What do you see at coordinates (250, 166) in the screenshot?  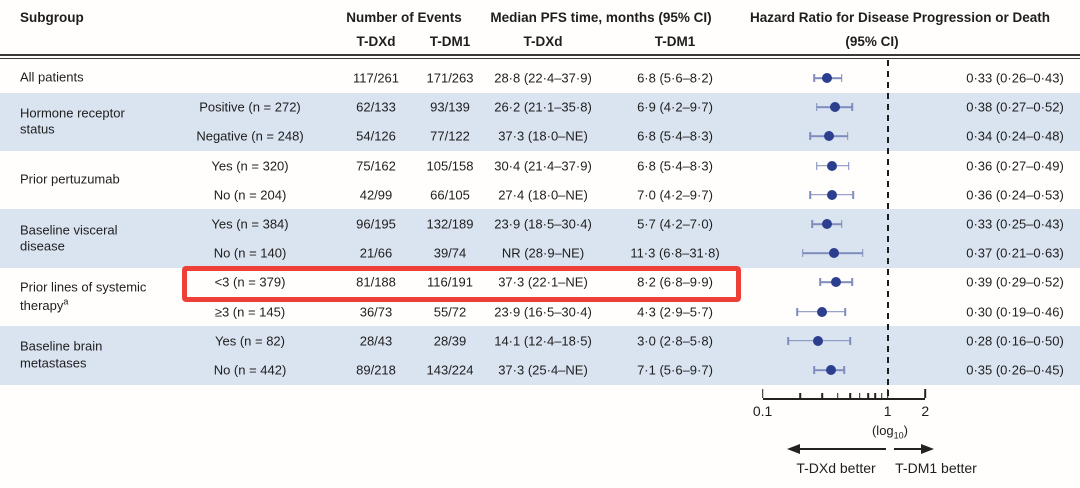 I see `subgroup-value: Yes (n = 320)` at bounding box center [250, 166].